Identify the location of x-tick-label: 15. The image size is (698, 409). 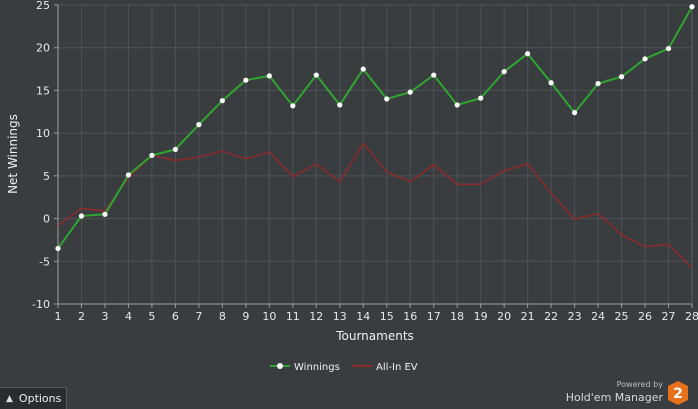
(387, 316).